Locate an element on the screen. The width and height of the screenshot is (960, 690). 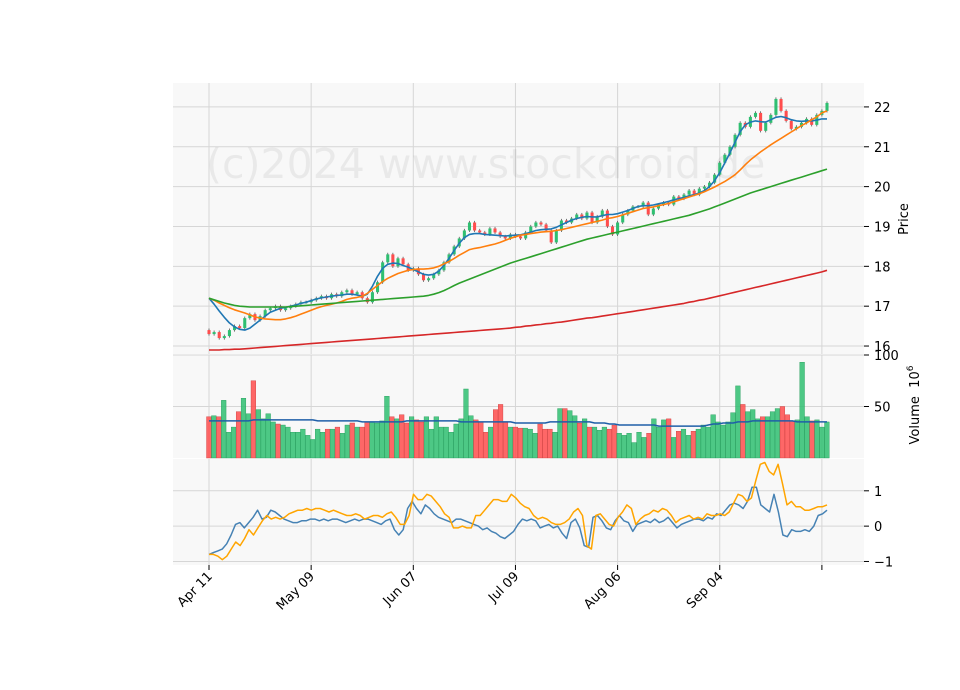
price-y-tick-label: 21 is located at coordinates (882, 148).